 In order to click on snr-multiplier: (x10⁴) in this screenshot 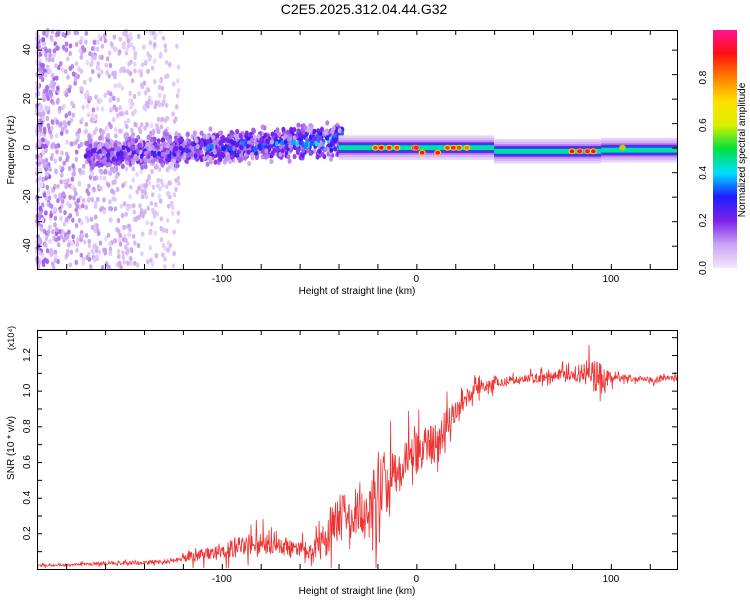, I will do `click(11, 338)`.